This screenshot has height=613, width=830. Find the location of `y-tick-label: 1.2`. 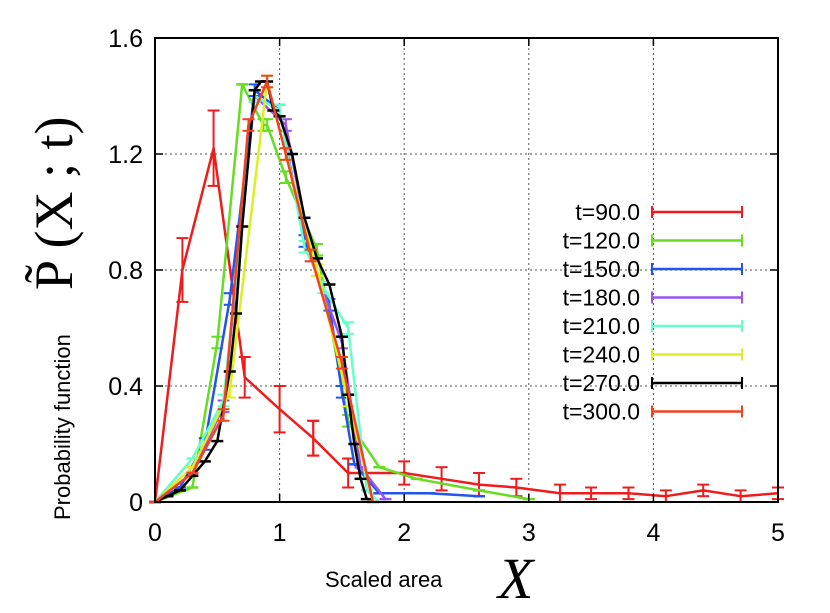

y-tick-label: 1.2 is located at coordinates (125, 155).